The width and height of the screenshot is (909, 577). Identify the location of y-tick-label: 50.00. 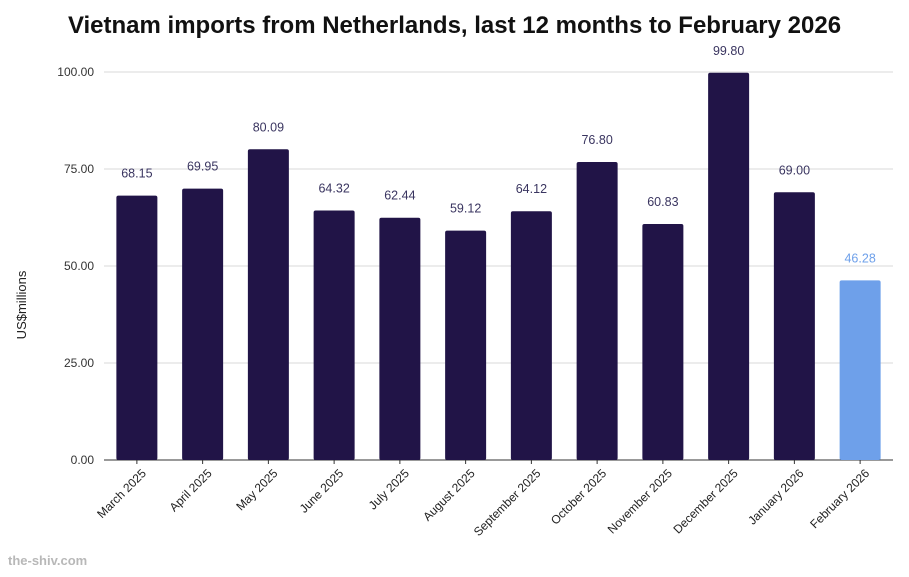
(79, 266).